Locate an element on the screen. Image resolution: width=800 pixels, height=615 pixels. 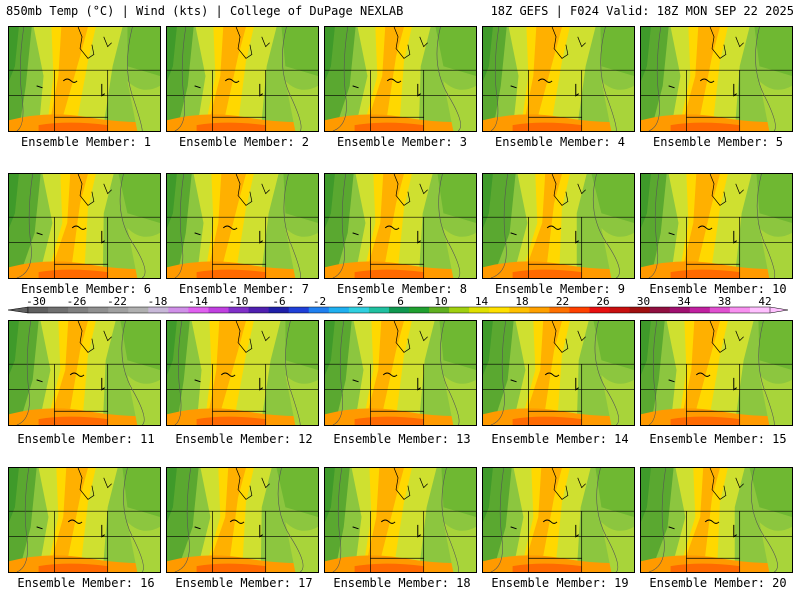
colorbar-tick-label: -14 is located at coordinates (198, 302).